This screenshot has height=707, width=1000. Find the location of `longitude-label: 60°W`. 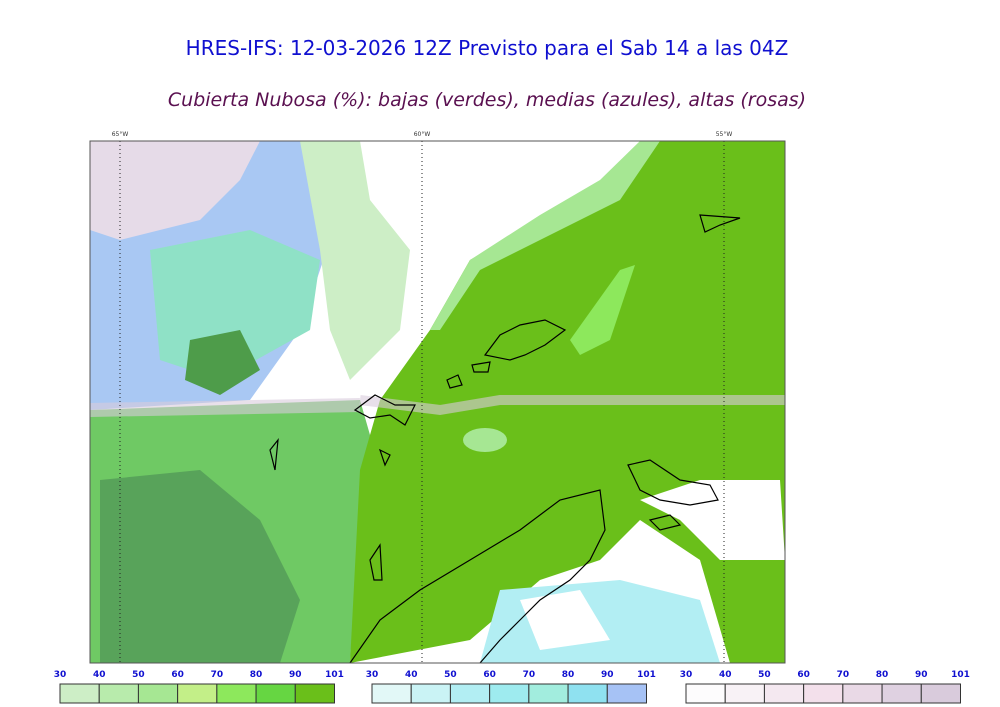

longitude-label: 60°W is located at coordinates (422, 134).